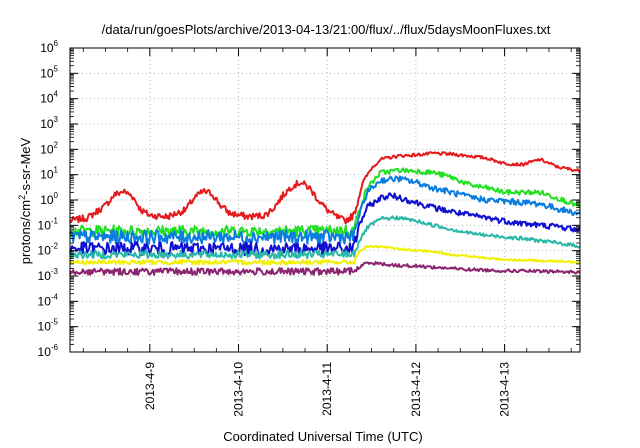 The height and width of the screenshot is (448, 640). I want to click on y-tick-label: 10⁴, so click(49, 98).